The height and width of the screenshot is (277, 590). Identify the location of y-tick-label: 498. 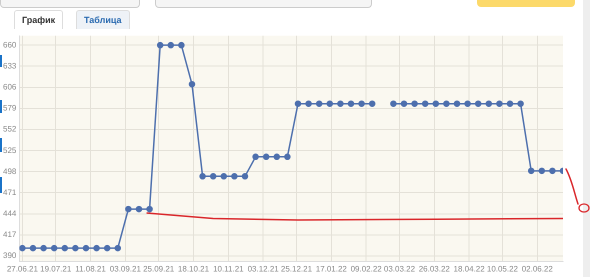
(9, 171).